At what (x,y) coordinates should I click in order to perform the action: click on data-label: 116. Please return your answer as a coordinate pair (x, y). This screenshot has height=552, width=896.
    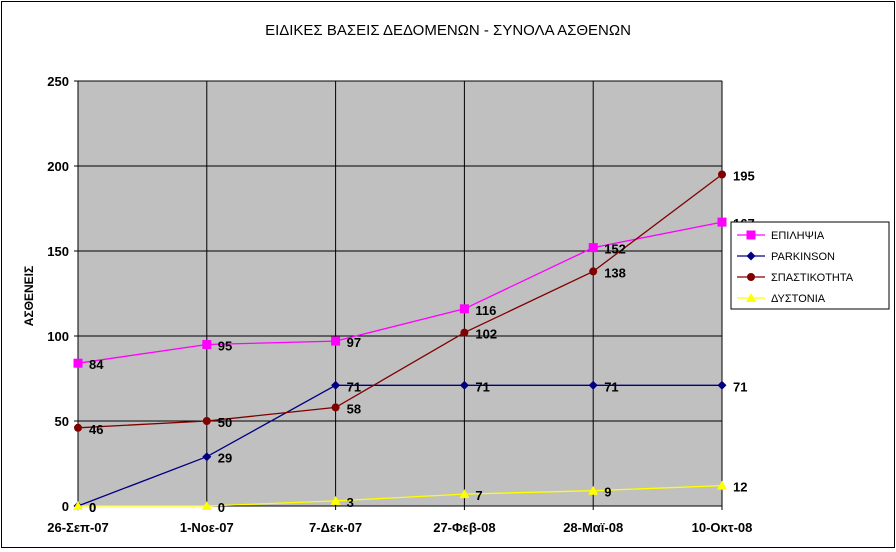
    Looking at the image, I should click on (485, 310).